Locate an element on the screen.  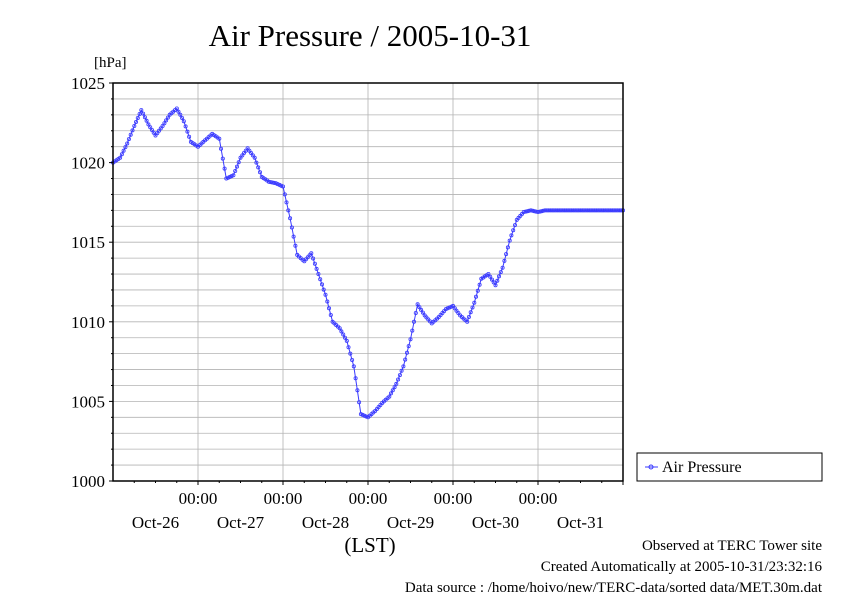
legend-marker-icon is located at coordinates (651, 467).